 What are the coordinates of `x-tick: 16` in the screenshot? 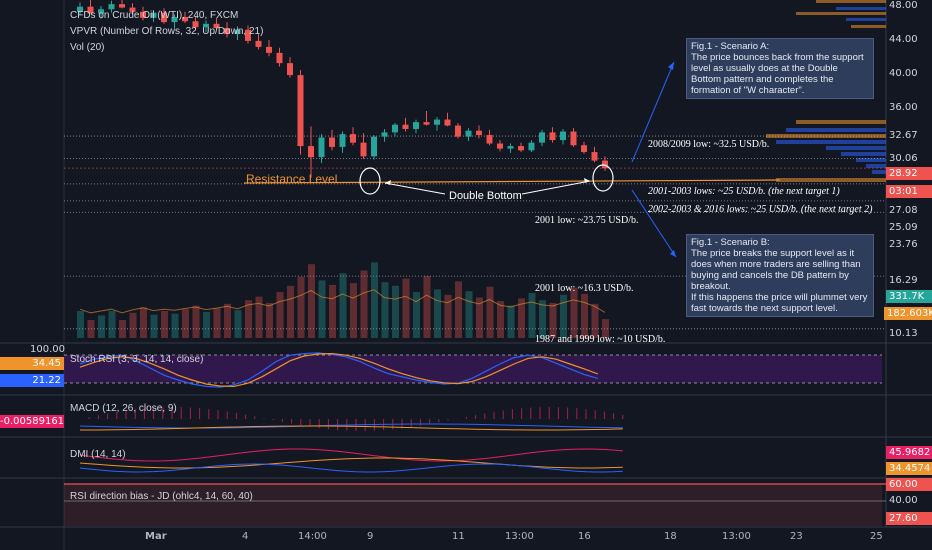 It's located at (584, 536).